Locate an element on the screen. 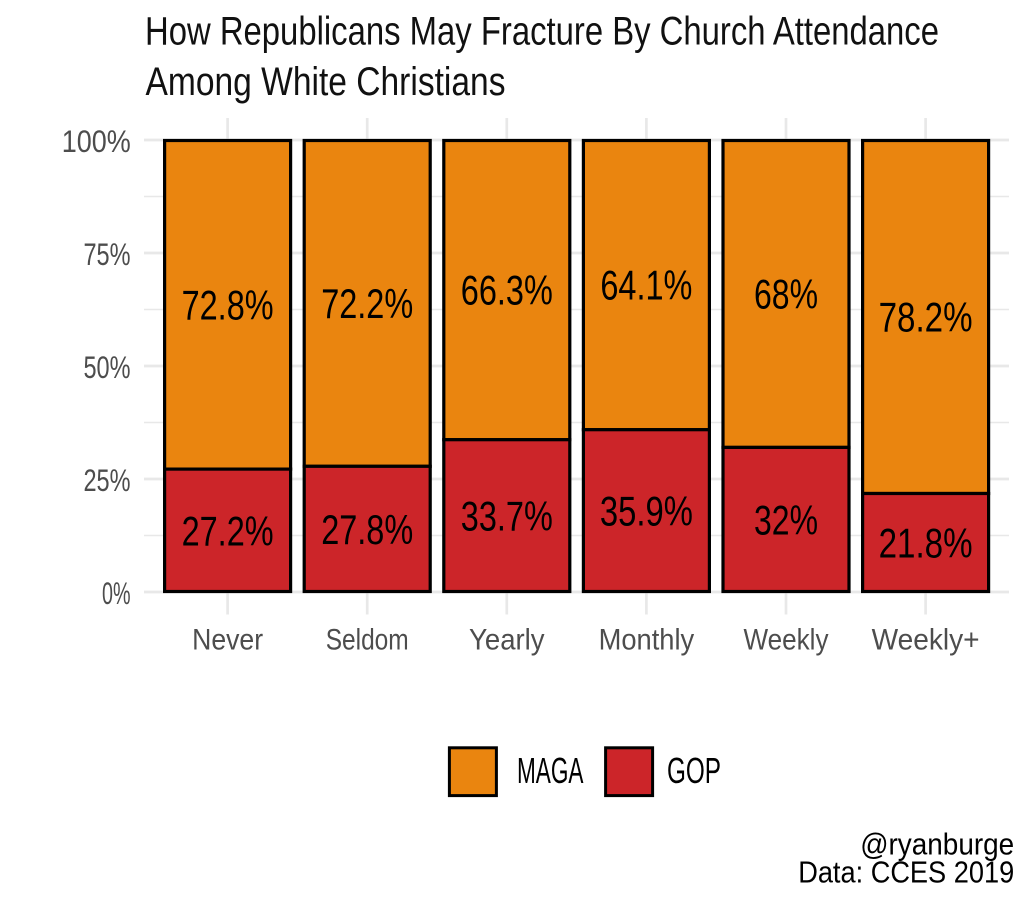 The width and height of the screenshot is (1024, 911). svg-text: Weekly+ is located at coordinates (926, 640).